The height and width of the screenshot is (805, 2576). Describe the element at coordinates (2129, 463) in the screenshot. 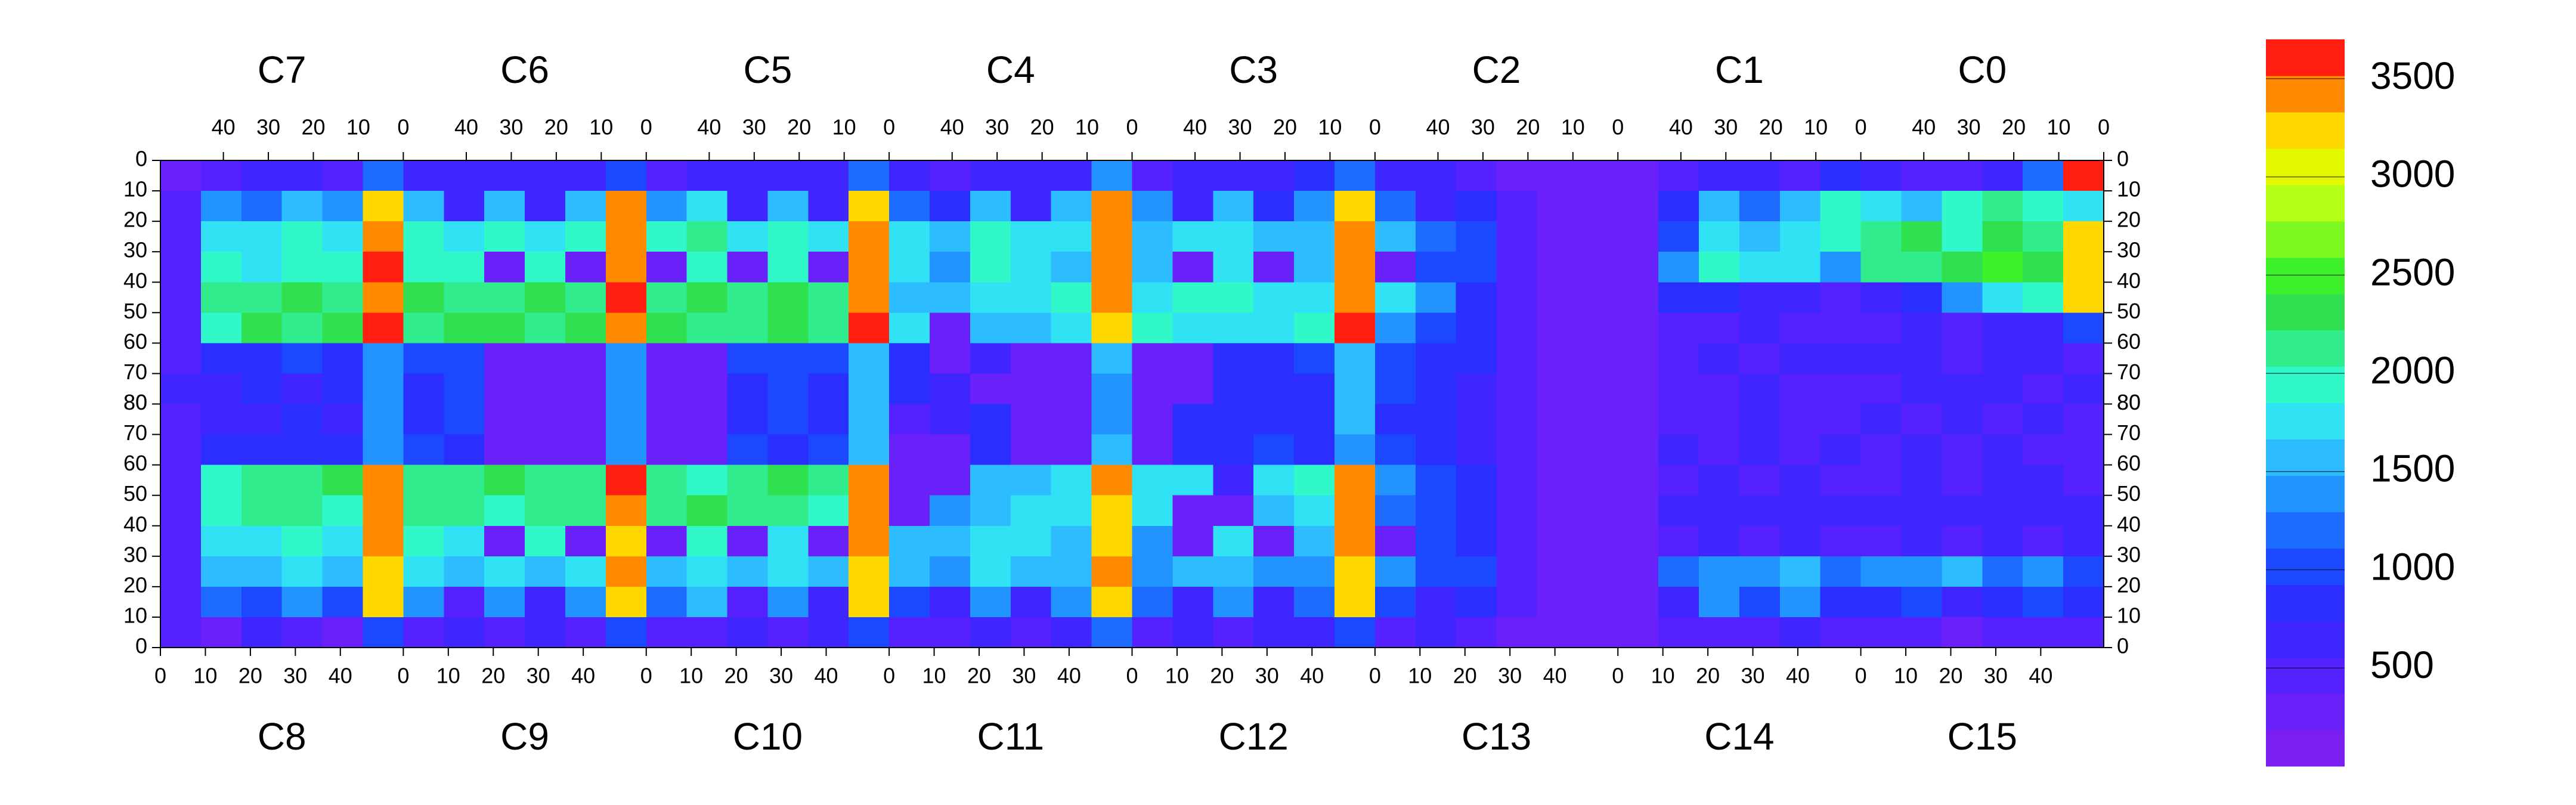

I see `y-tick-label: 60` at that location.